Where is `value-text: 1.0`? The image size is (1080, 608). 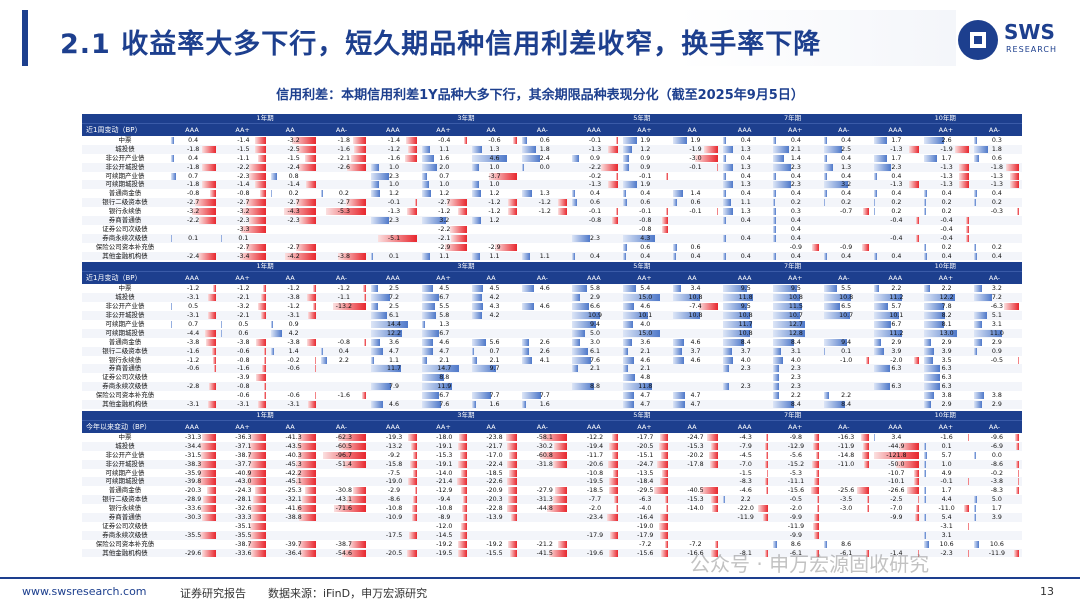 value-text: 1.0 is located at coordinates (494, 167).